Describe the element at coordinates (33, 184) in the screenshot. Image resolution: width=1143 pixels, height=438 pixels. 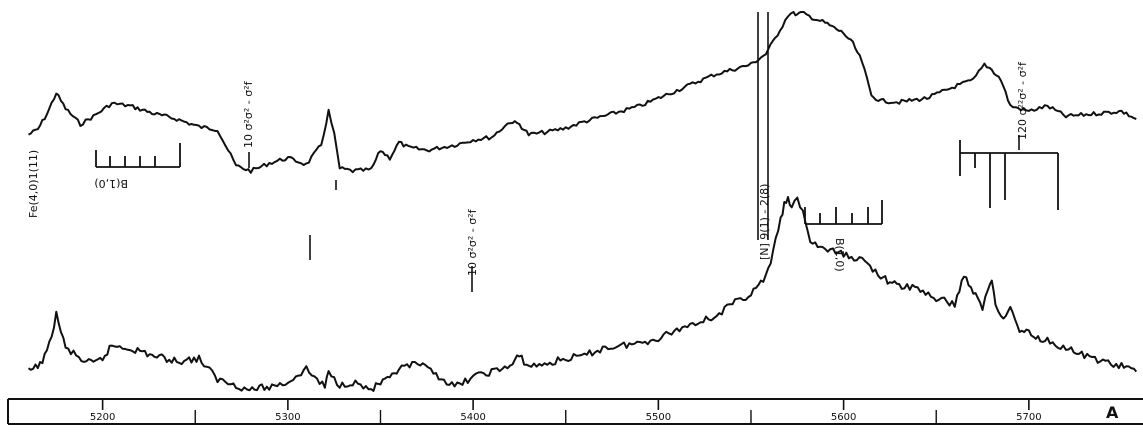
I see `top-left-peak-label: Fe(4,0)1(11)` at that location.